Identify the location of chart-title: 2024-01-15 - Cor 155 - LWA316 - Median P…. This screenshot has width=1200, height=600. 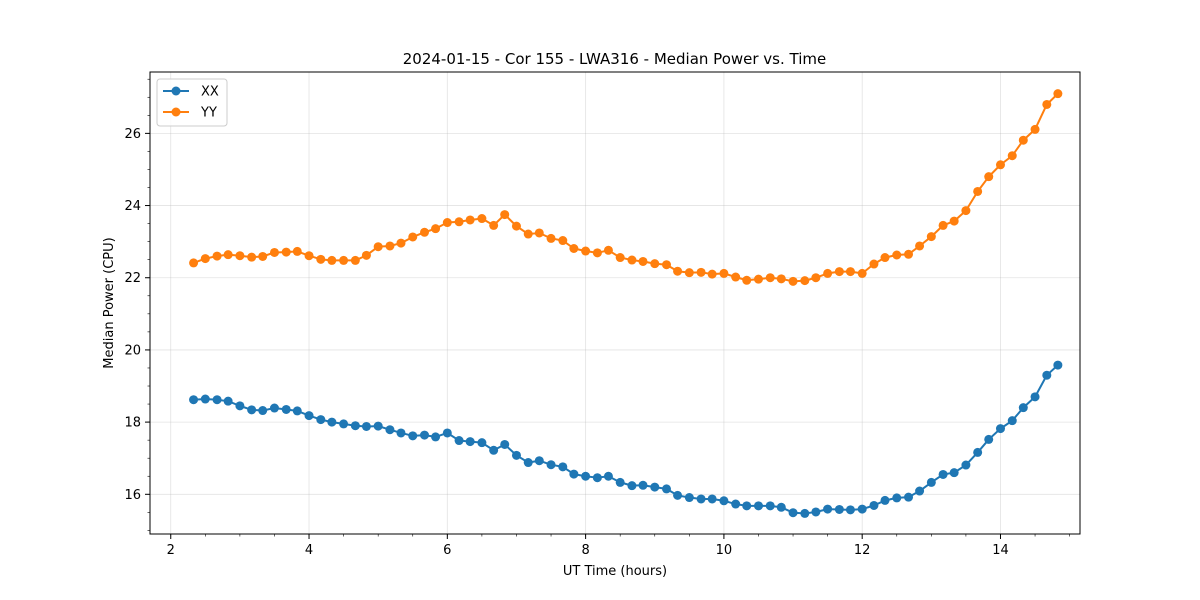
(615, 59).